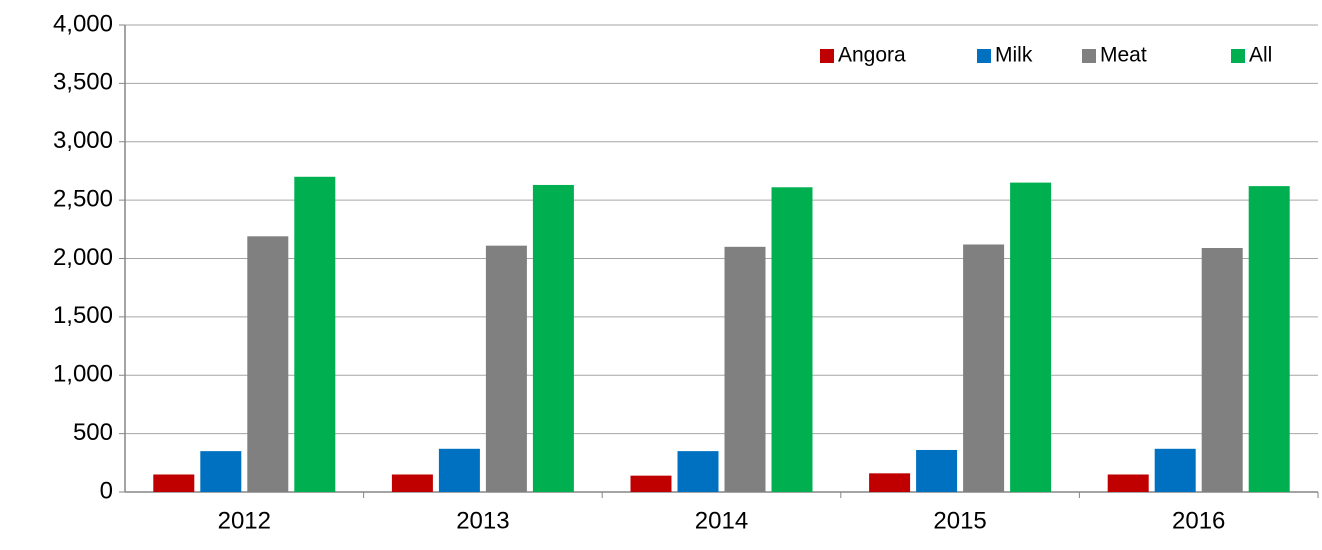  Describe the element at coordinates (1260, 55) in the screenshot. I see `legend-label: All` at that location.